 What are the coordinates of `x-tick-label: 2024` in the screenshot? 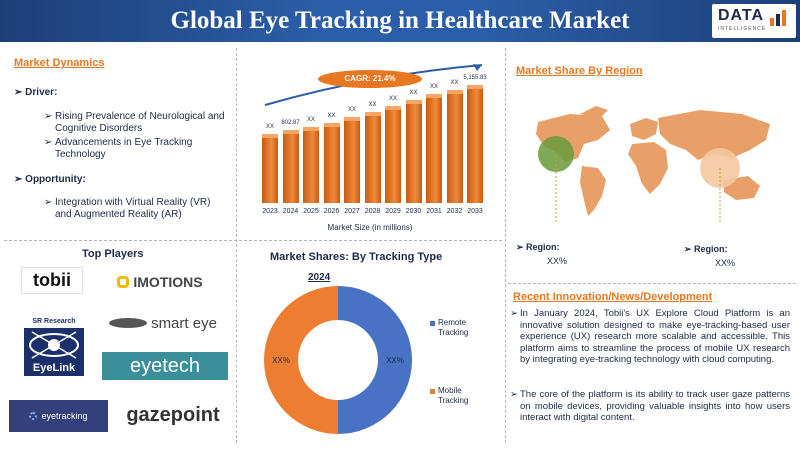 It's located at (290, 211).